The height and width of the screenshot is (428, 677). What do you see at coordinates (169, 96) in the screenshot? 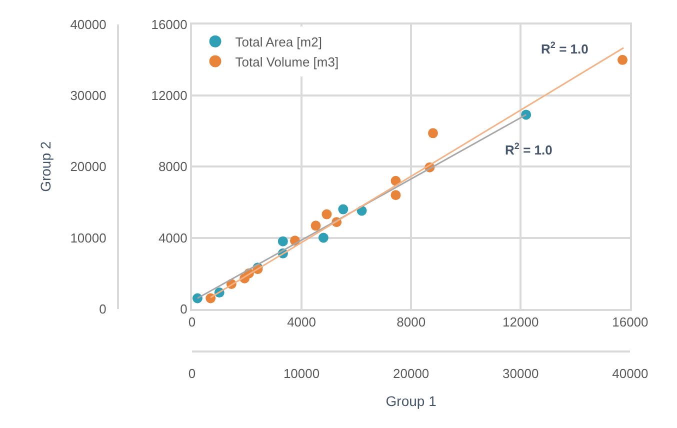
I see `y2-tick-label: 12000` at bounding box center [169, 96].